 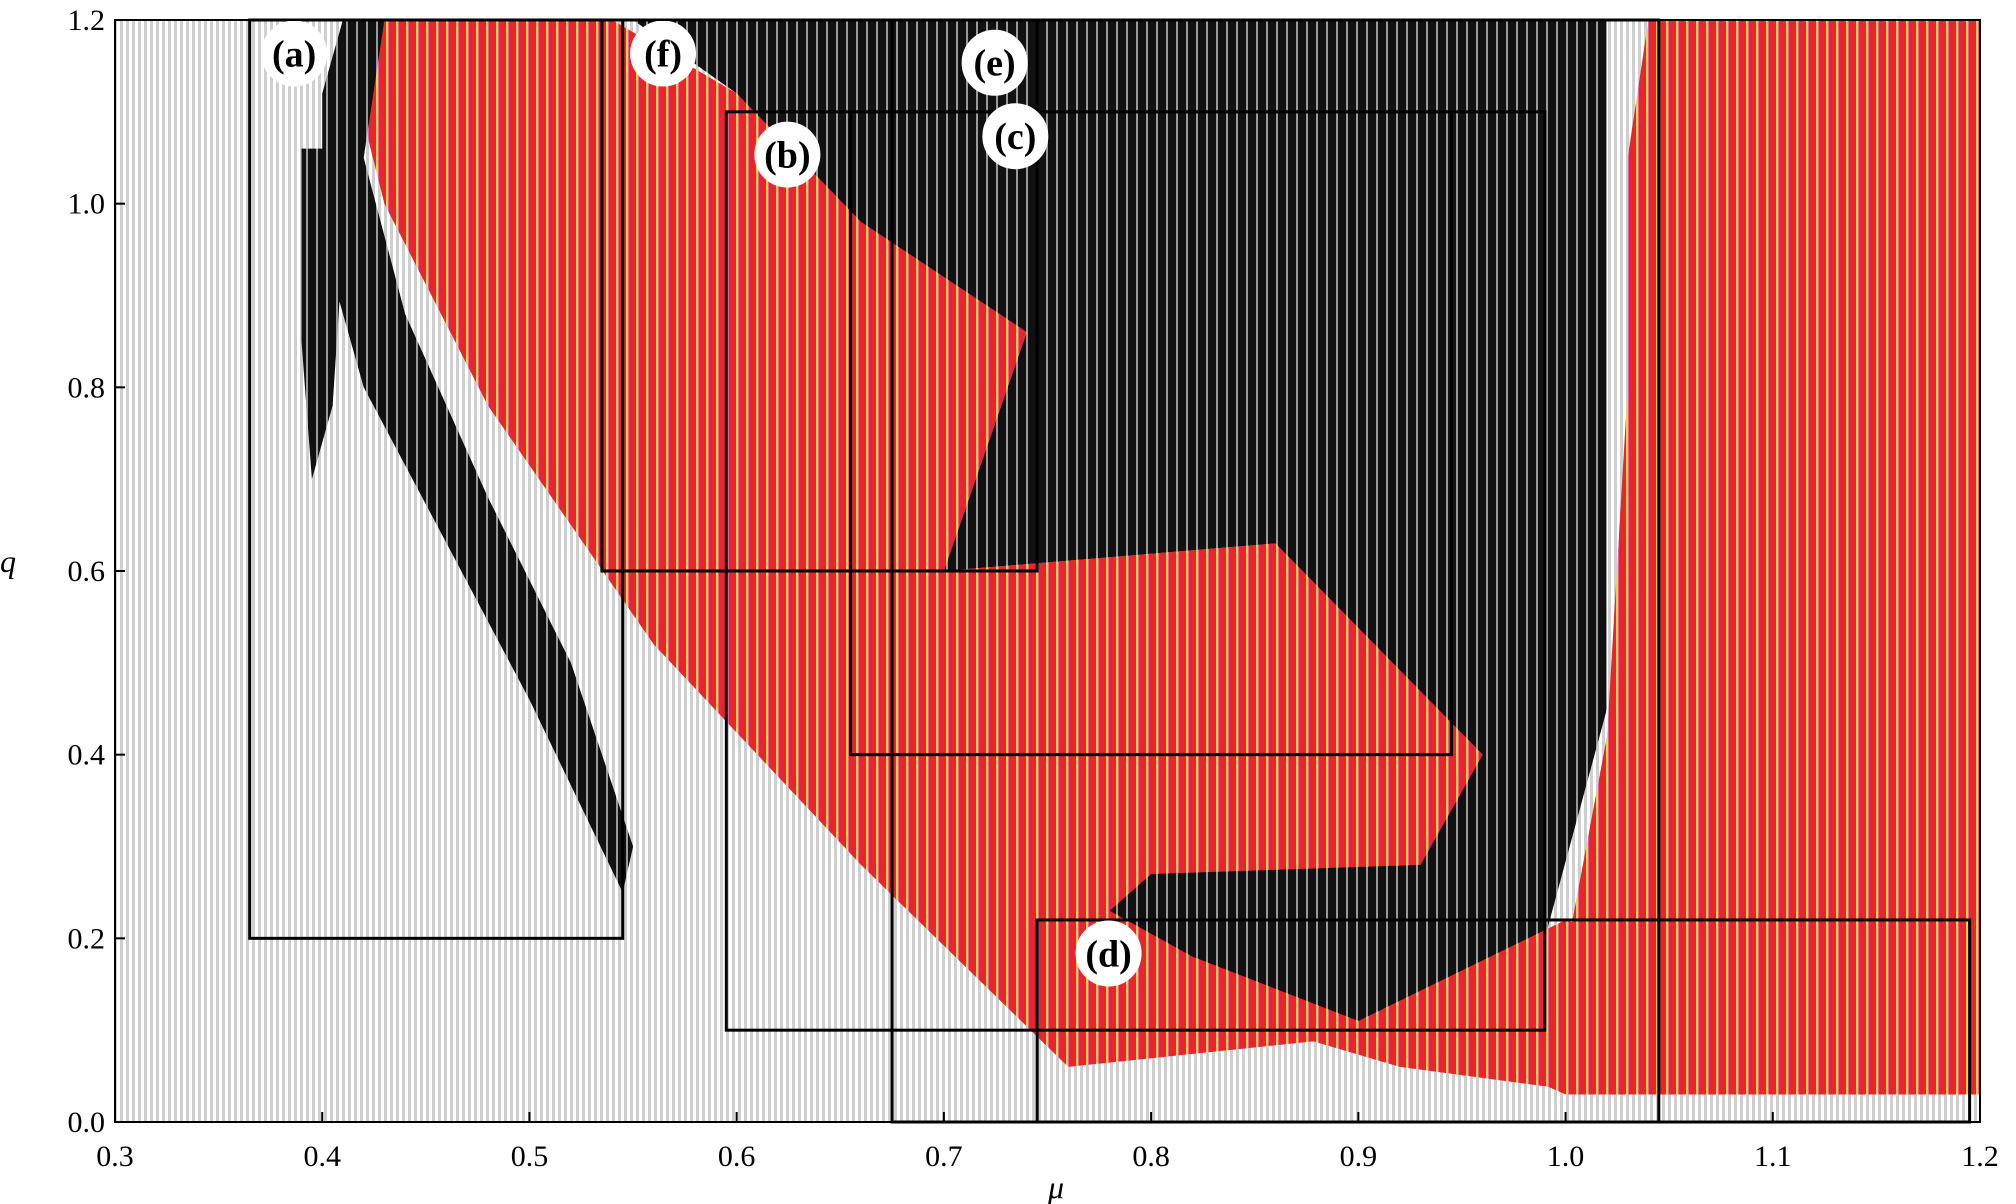 I want to click on marker-circle-e, so click(x=994, y=62).